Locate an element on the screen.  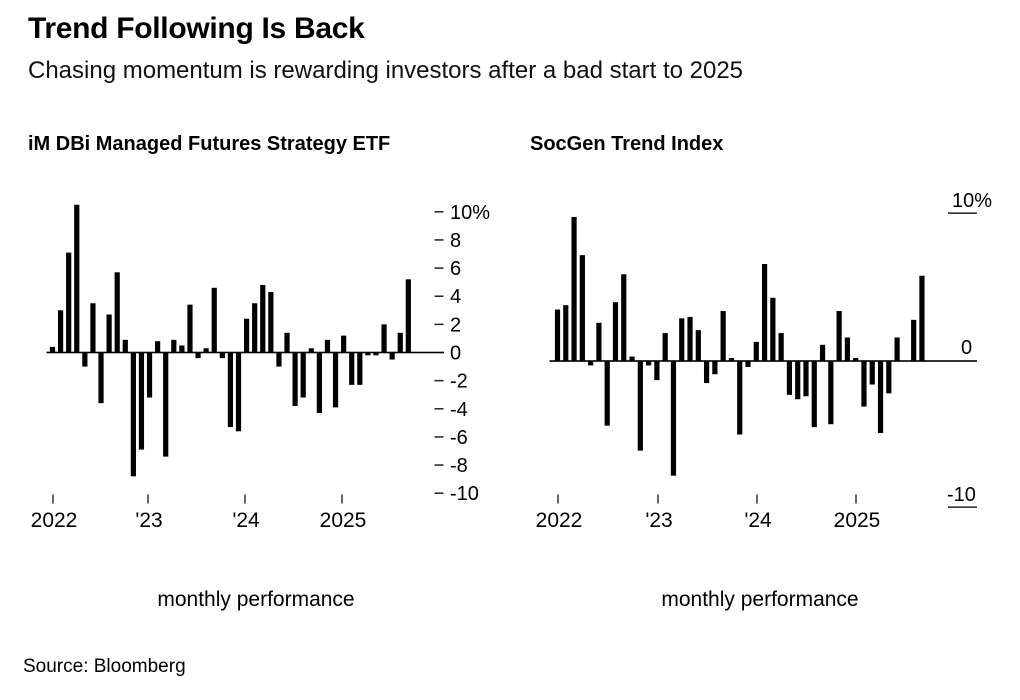
caption-right-monthly-performance: monthly performance is located at coordinates (760, 599).